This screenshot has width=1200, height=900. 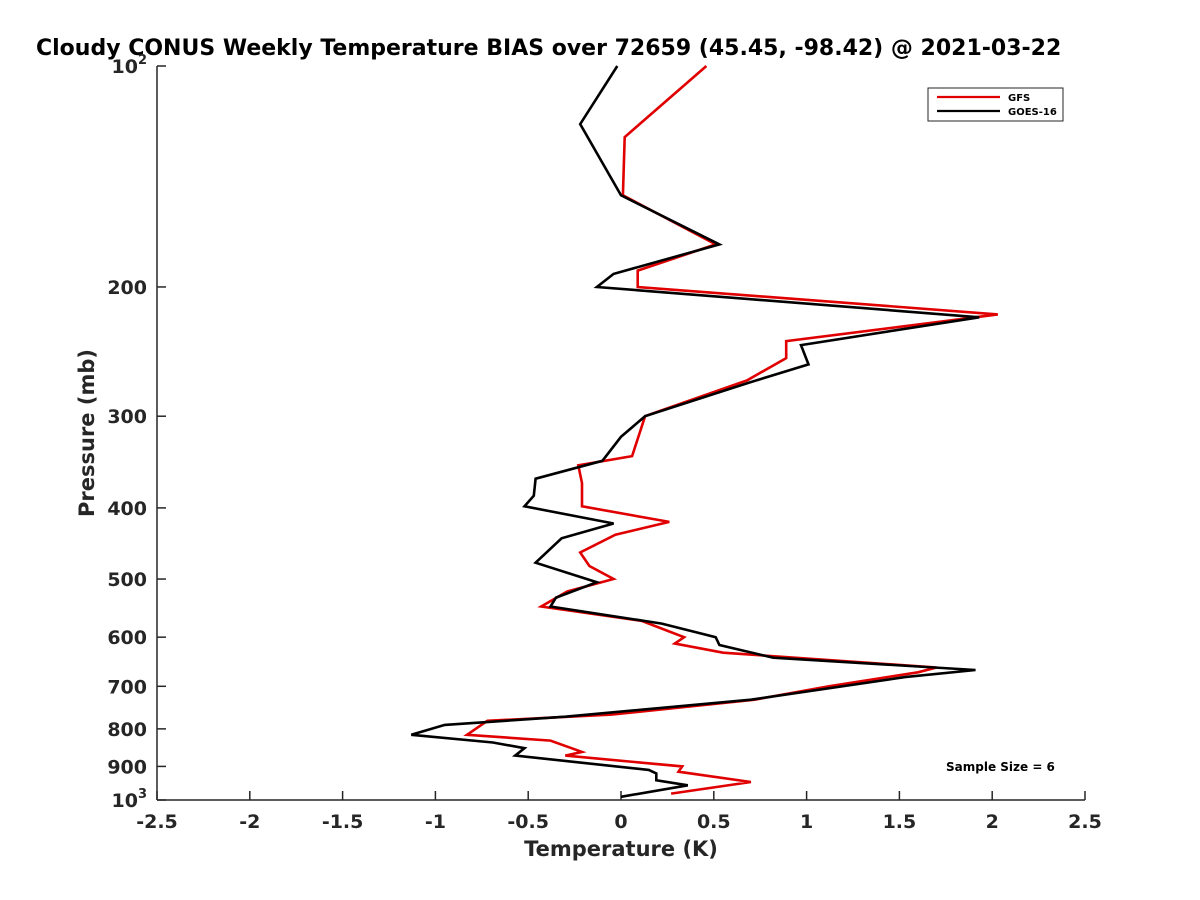 What do you see at coordinates (127, 767) in the screenshot?
I see `y-tick-label: 900` at bounding box center [127, 767].